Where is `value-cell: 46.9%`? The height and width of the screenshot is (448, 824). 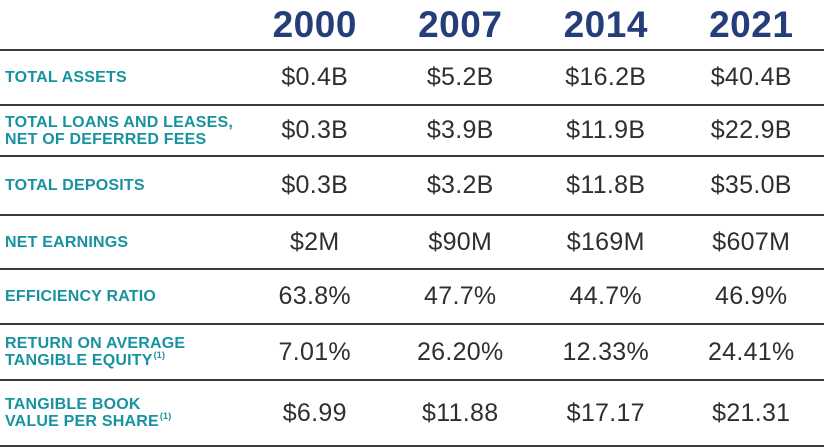 value-cell: 46.9% is located at coordinates (751, 296).